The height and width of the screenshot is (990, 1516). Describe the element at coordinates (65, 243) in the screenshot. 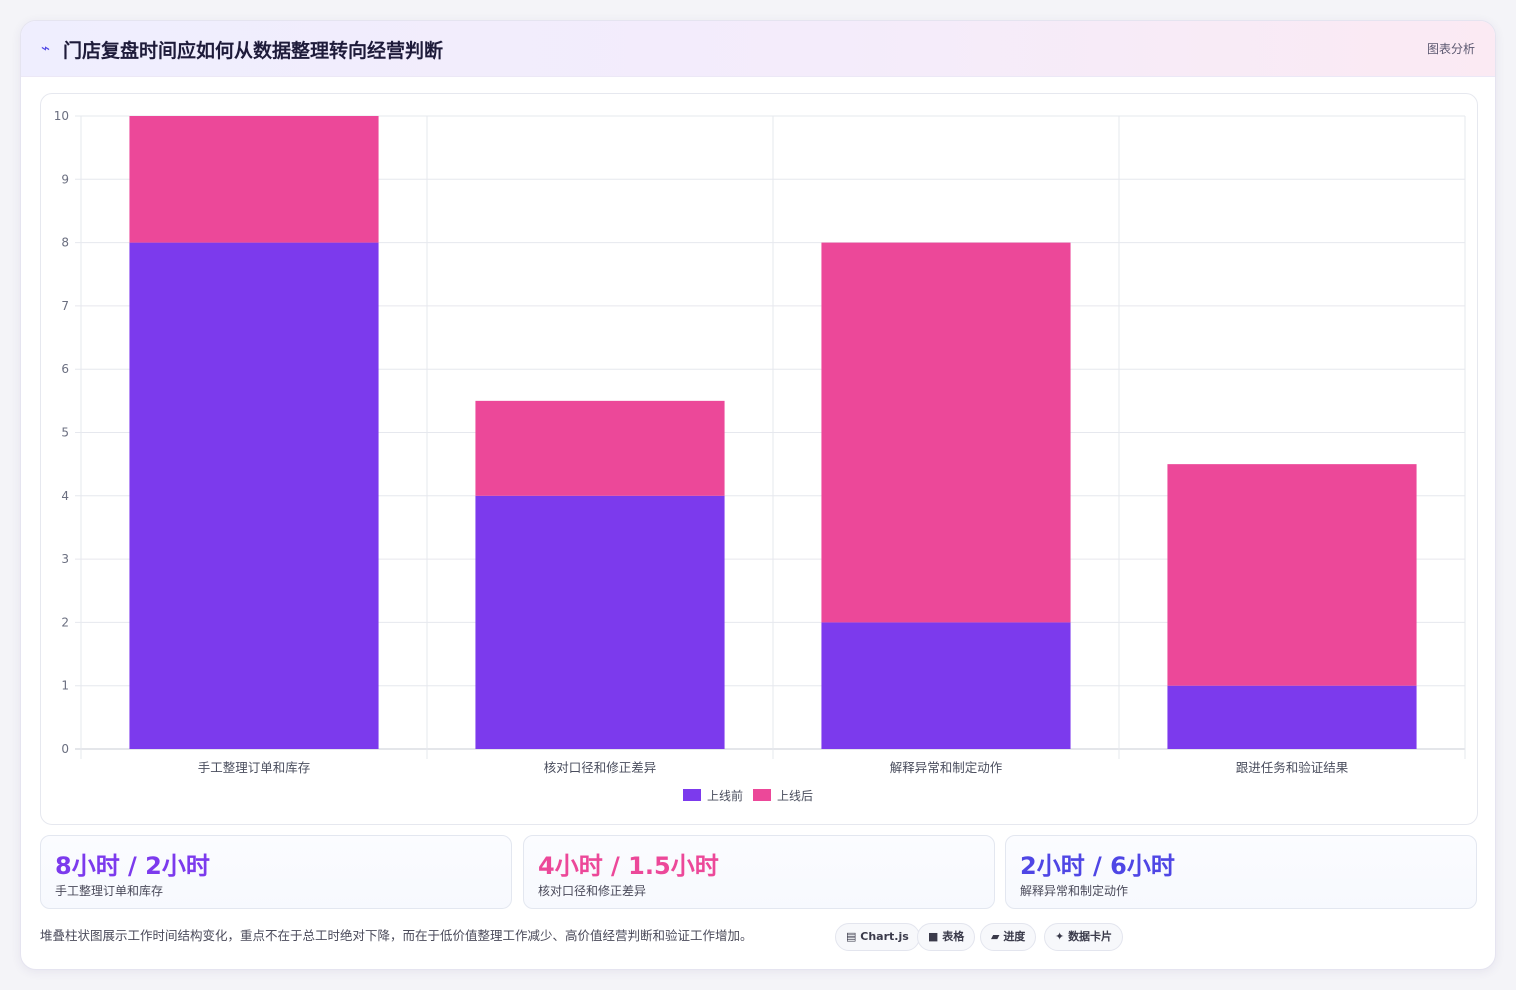

I see `y-tick-label: 8` at that location.